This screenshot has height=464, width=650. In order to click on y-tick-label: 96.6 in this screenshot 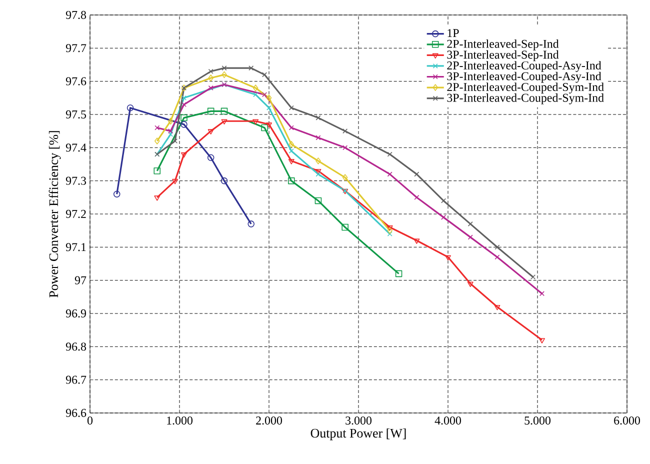, I will do `click(76, 413)`.